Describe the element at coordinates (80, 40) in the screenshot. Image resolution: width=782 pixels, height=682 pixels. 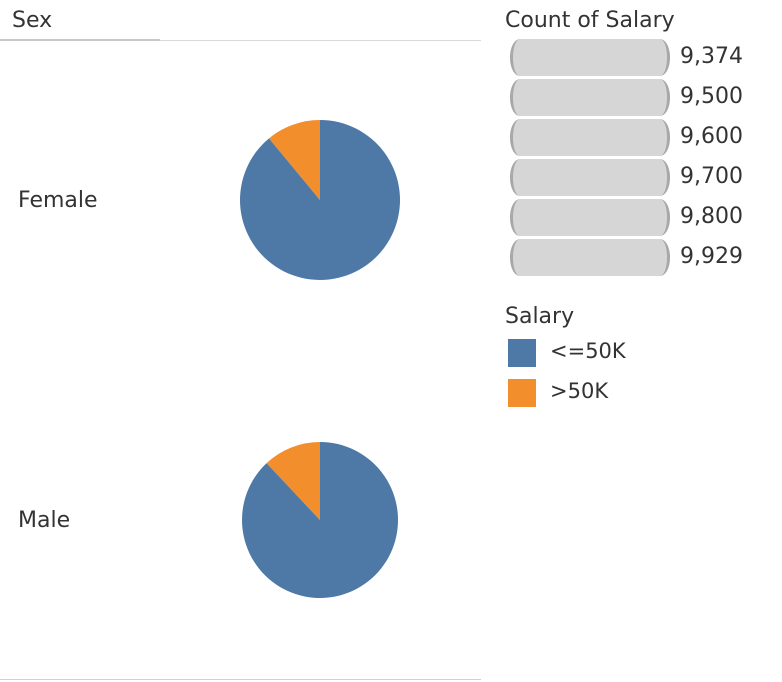
I see `header-divider` at that location.